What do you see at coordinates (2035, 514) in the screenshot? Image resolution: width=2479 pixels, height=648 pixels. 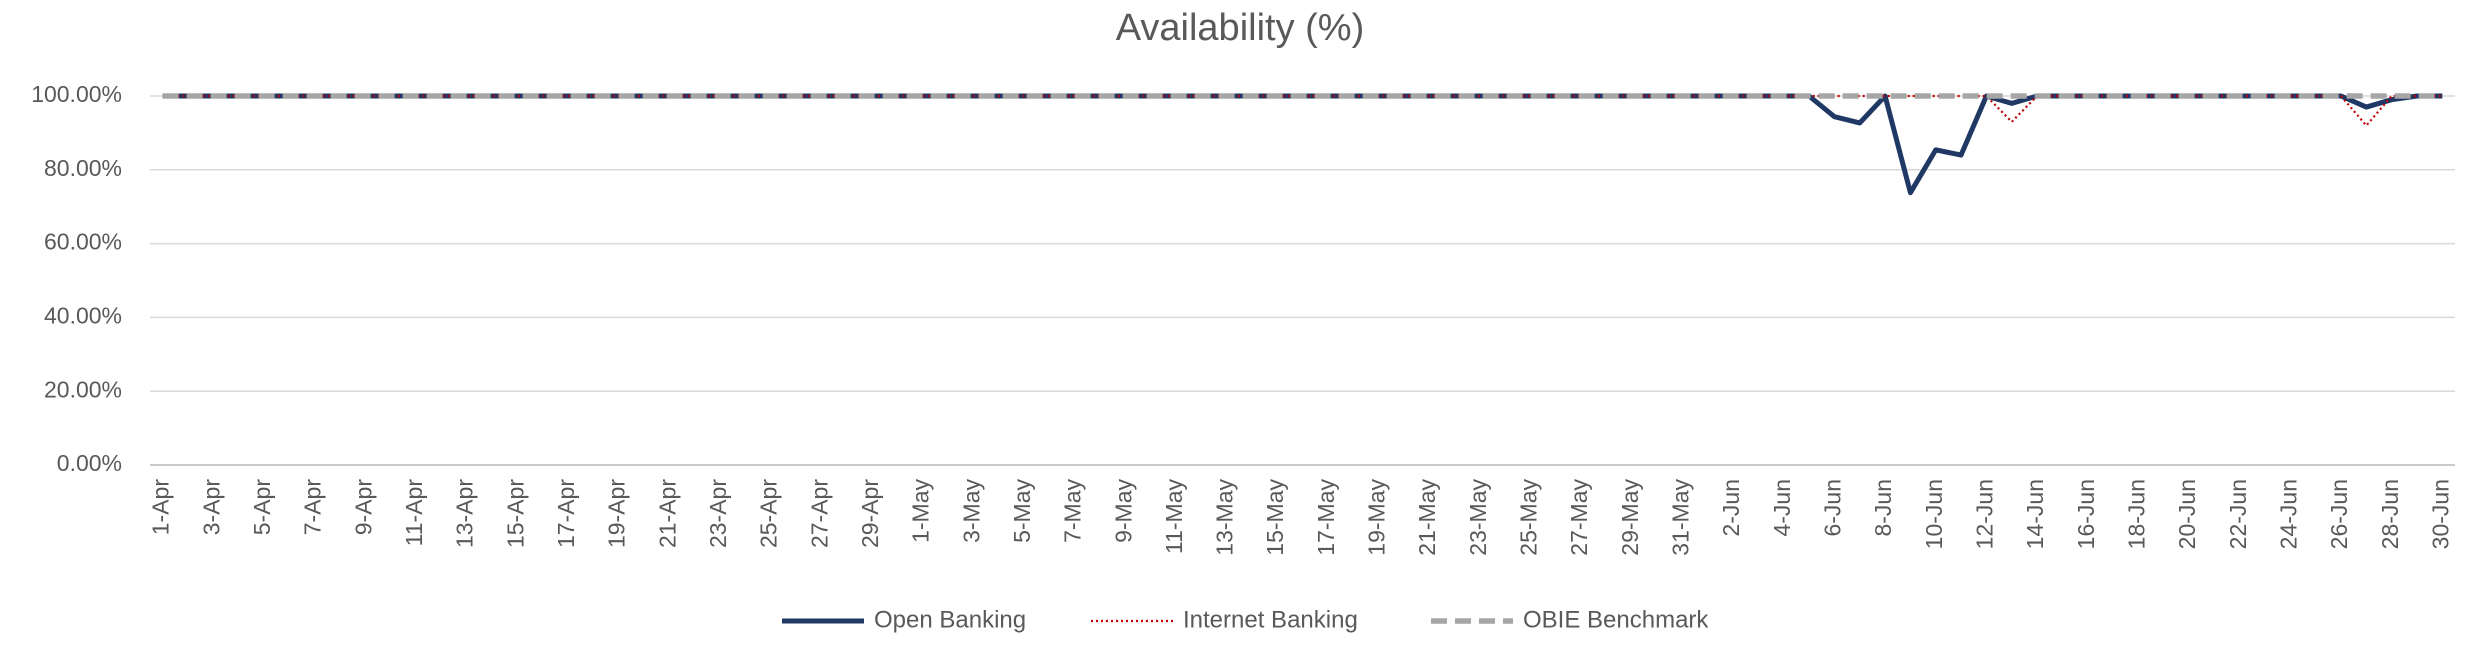 I see `x-tick-label: 14-Jun` at bounding box center [2035, 514].